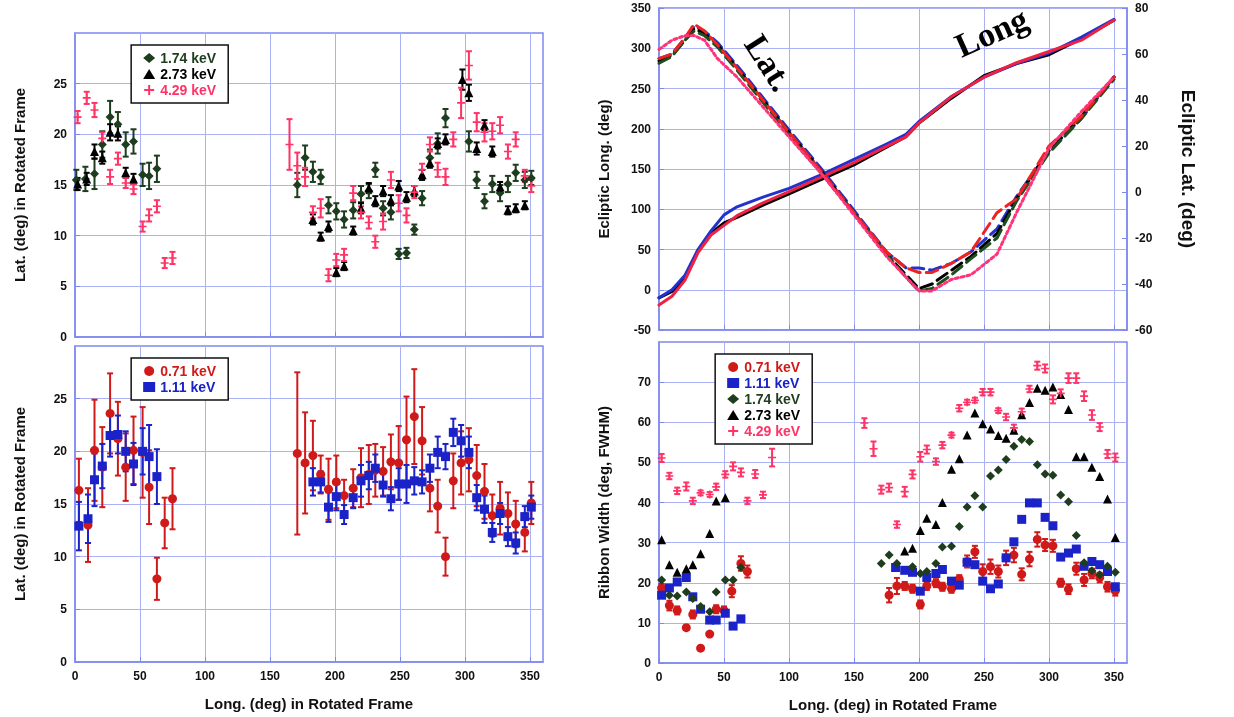  Describe the element at coordinates (1142, 146) in the screenshot. I see `y2-tick-label: 20` at that location.